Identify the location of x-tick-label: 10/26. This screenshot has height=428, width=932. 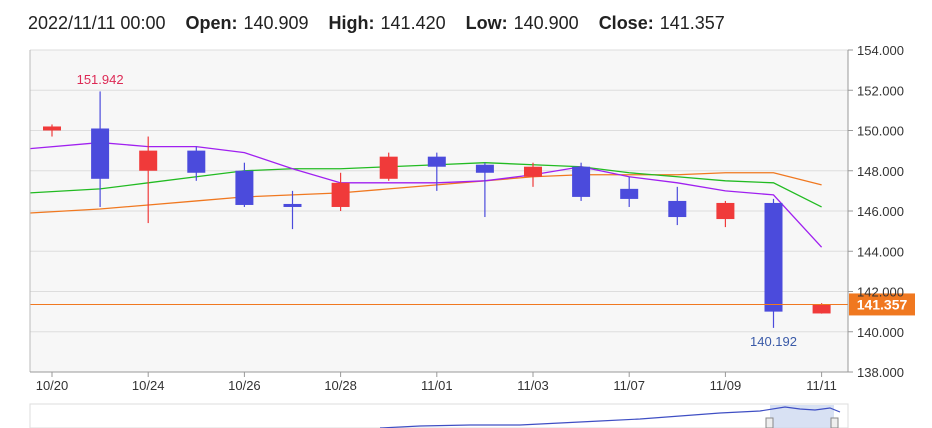
(244, 385).